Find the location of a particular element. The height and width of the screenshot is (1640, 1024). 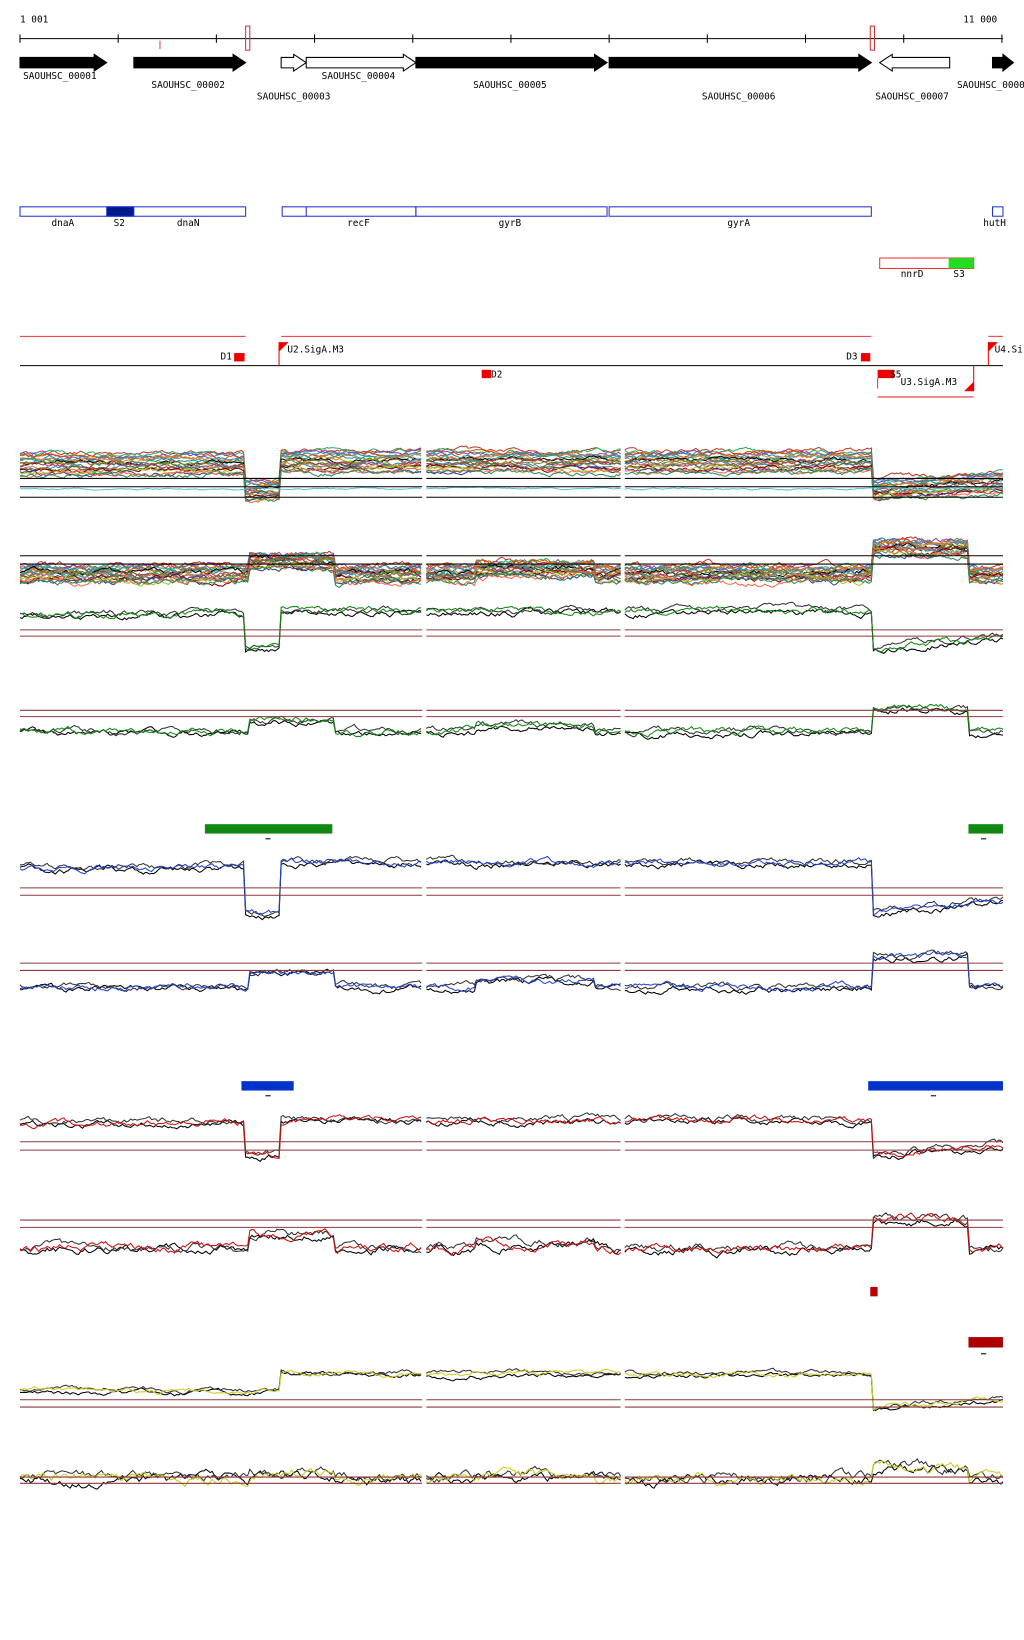

annotation-label: gyrA is located at coordinates (738, 223).